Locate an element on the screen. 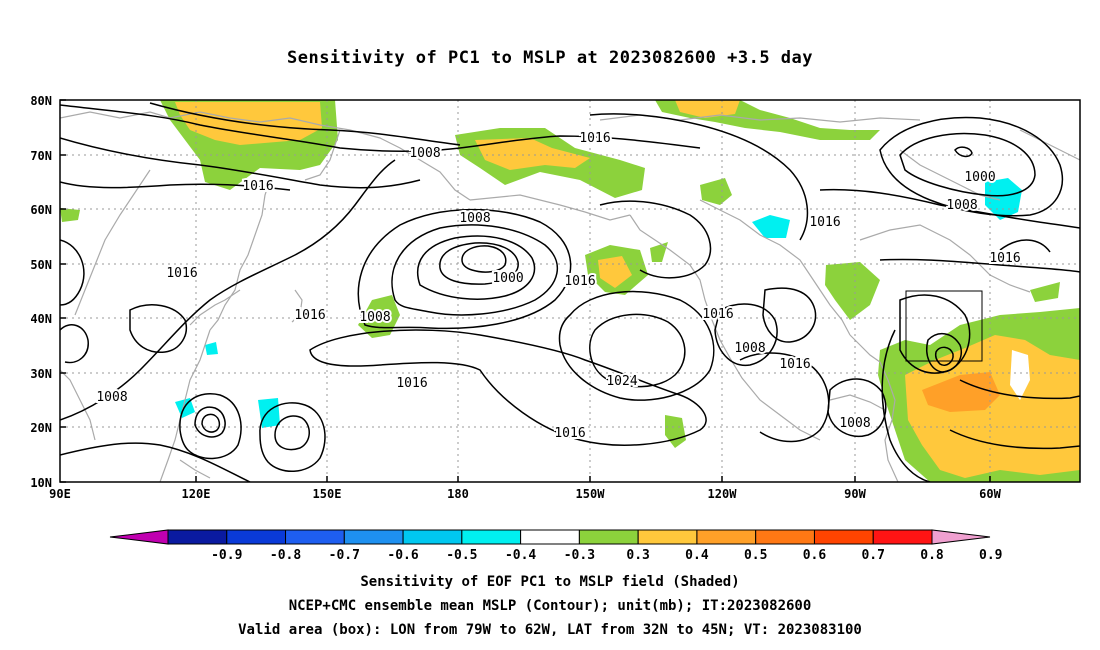 This screenshot has height=650, width=1100. colorbar-left-arrow is located at coordinates (139, 537).